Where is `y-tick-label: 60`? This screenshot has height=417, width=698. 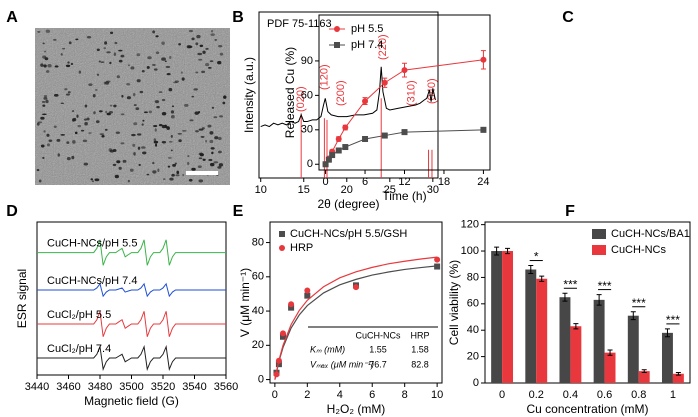 y-tick-label: 60 is located at coordinates (258, 277).